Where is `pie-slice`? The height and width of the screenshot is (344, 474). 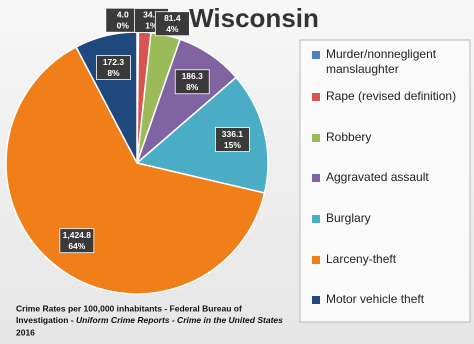
pie-slice is located at coordinates (202, 135).